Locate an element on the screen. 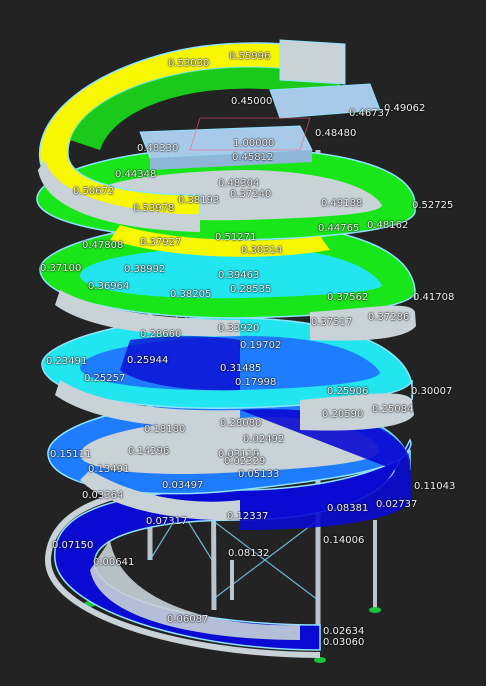 This screenshot has width=486, height=686. result-value-label: 0.28080 is located at coordinates (241, 423).